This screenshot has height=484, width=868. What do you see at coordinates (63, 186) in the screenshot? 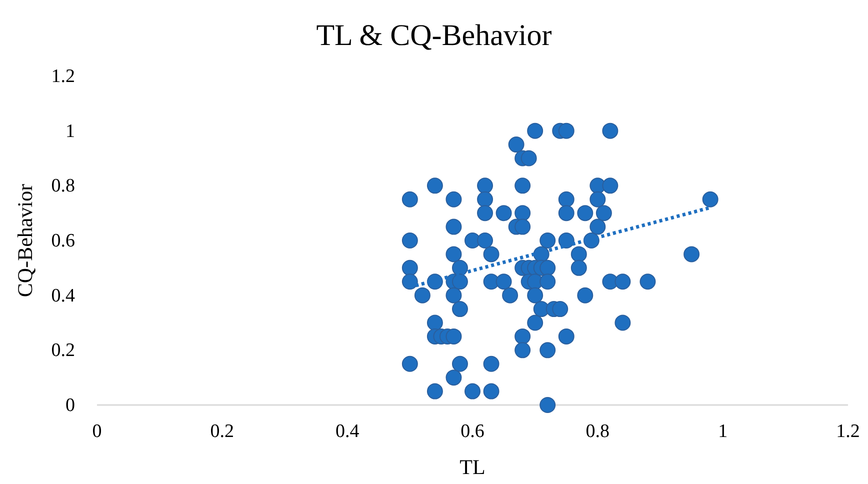
I see `y-tick-label: 0.8` at bounding box center [63, 186].